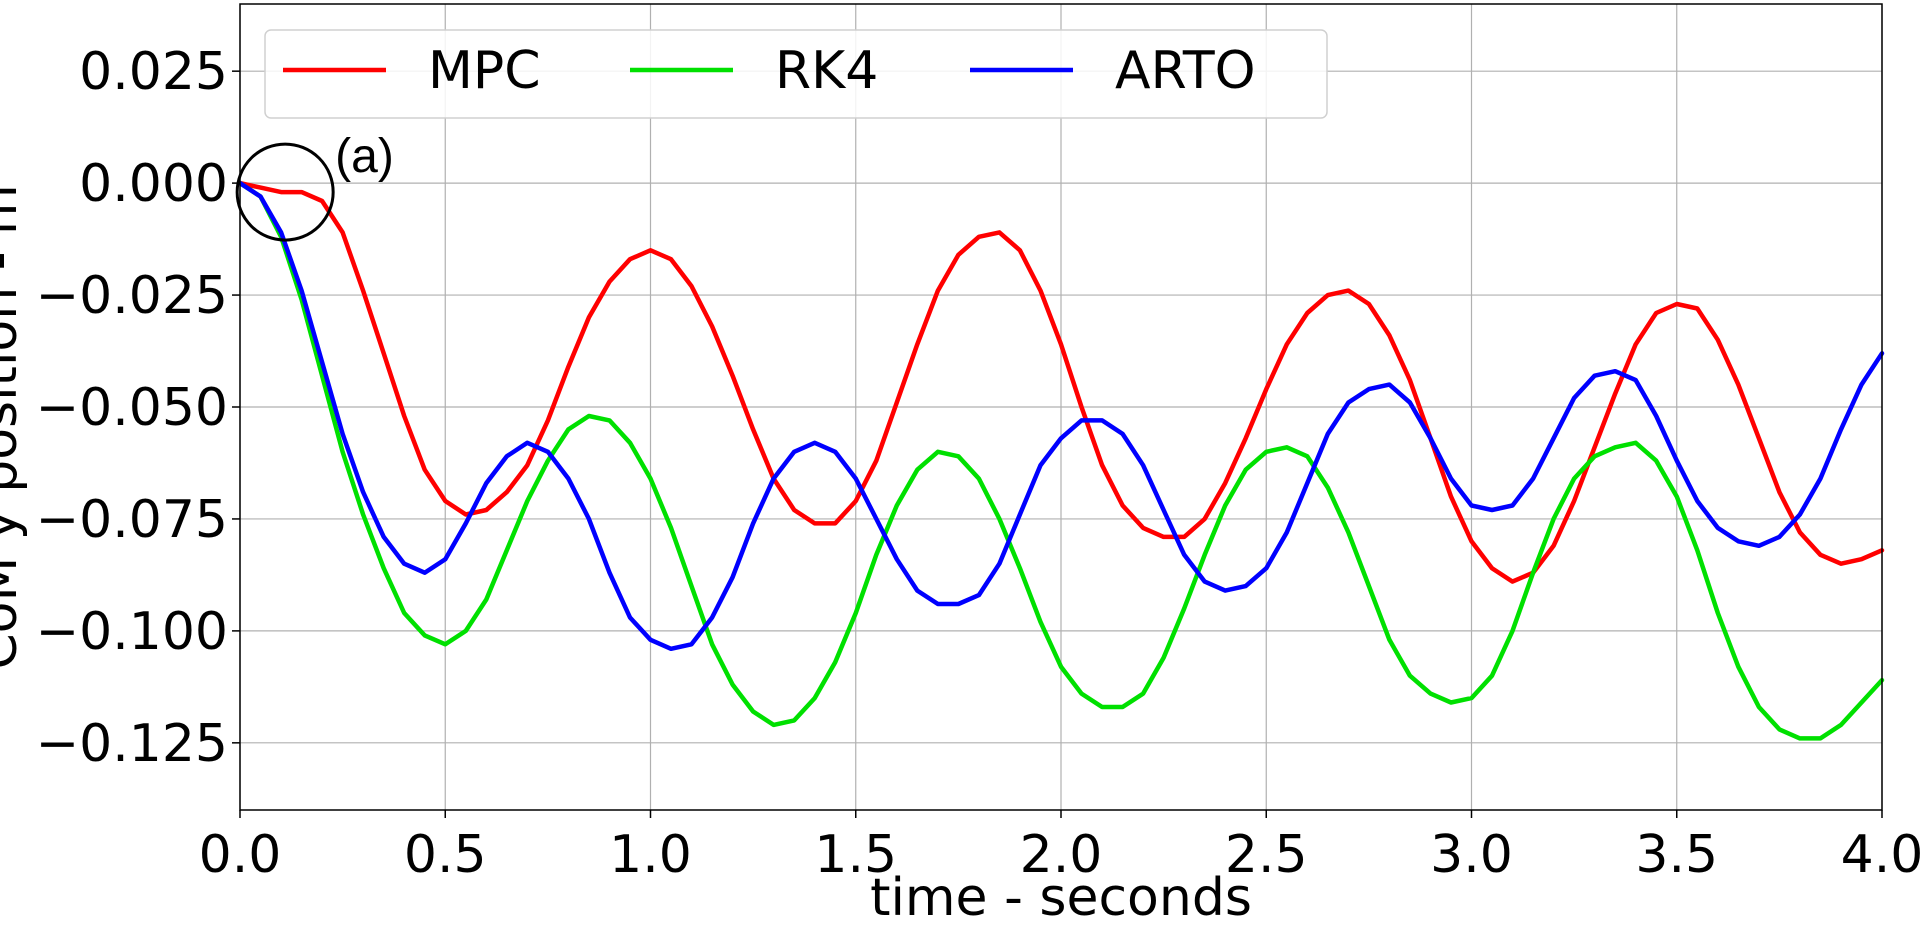 This screenshot has height=927, width=1920. Describe the element at coordinates (364, 156) in the screenshot. I see `annotation-label: (a)` at that location.